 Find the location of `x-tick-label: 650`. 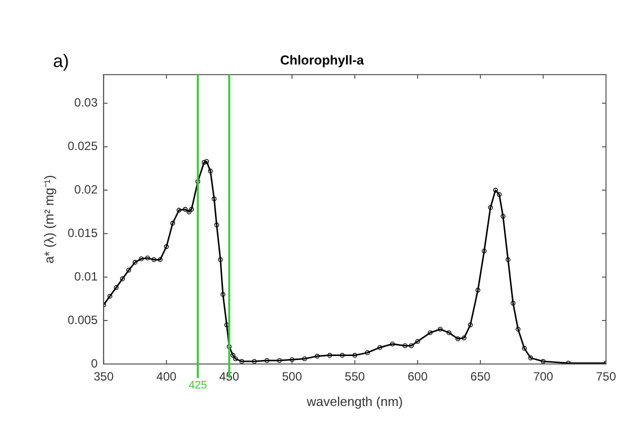

x-tick-label: 650 is located at coordinates (480, 377).